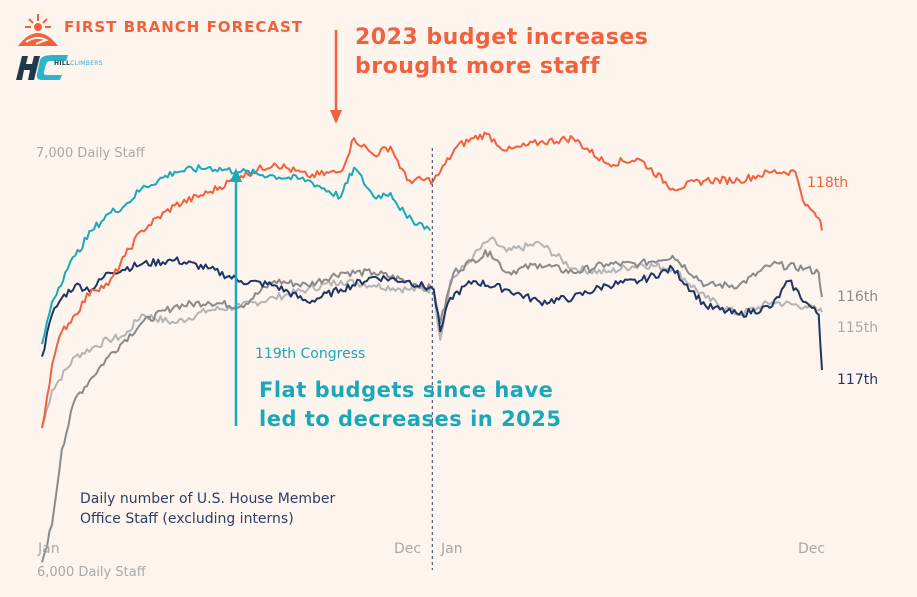 This screenshot has height=597, width=917. Describe the element at coordinates (184, 27) in the screenshot. I see `brand-title: FIRST BRANCH FORECAST` at that location.